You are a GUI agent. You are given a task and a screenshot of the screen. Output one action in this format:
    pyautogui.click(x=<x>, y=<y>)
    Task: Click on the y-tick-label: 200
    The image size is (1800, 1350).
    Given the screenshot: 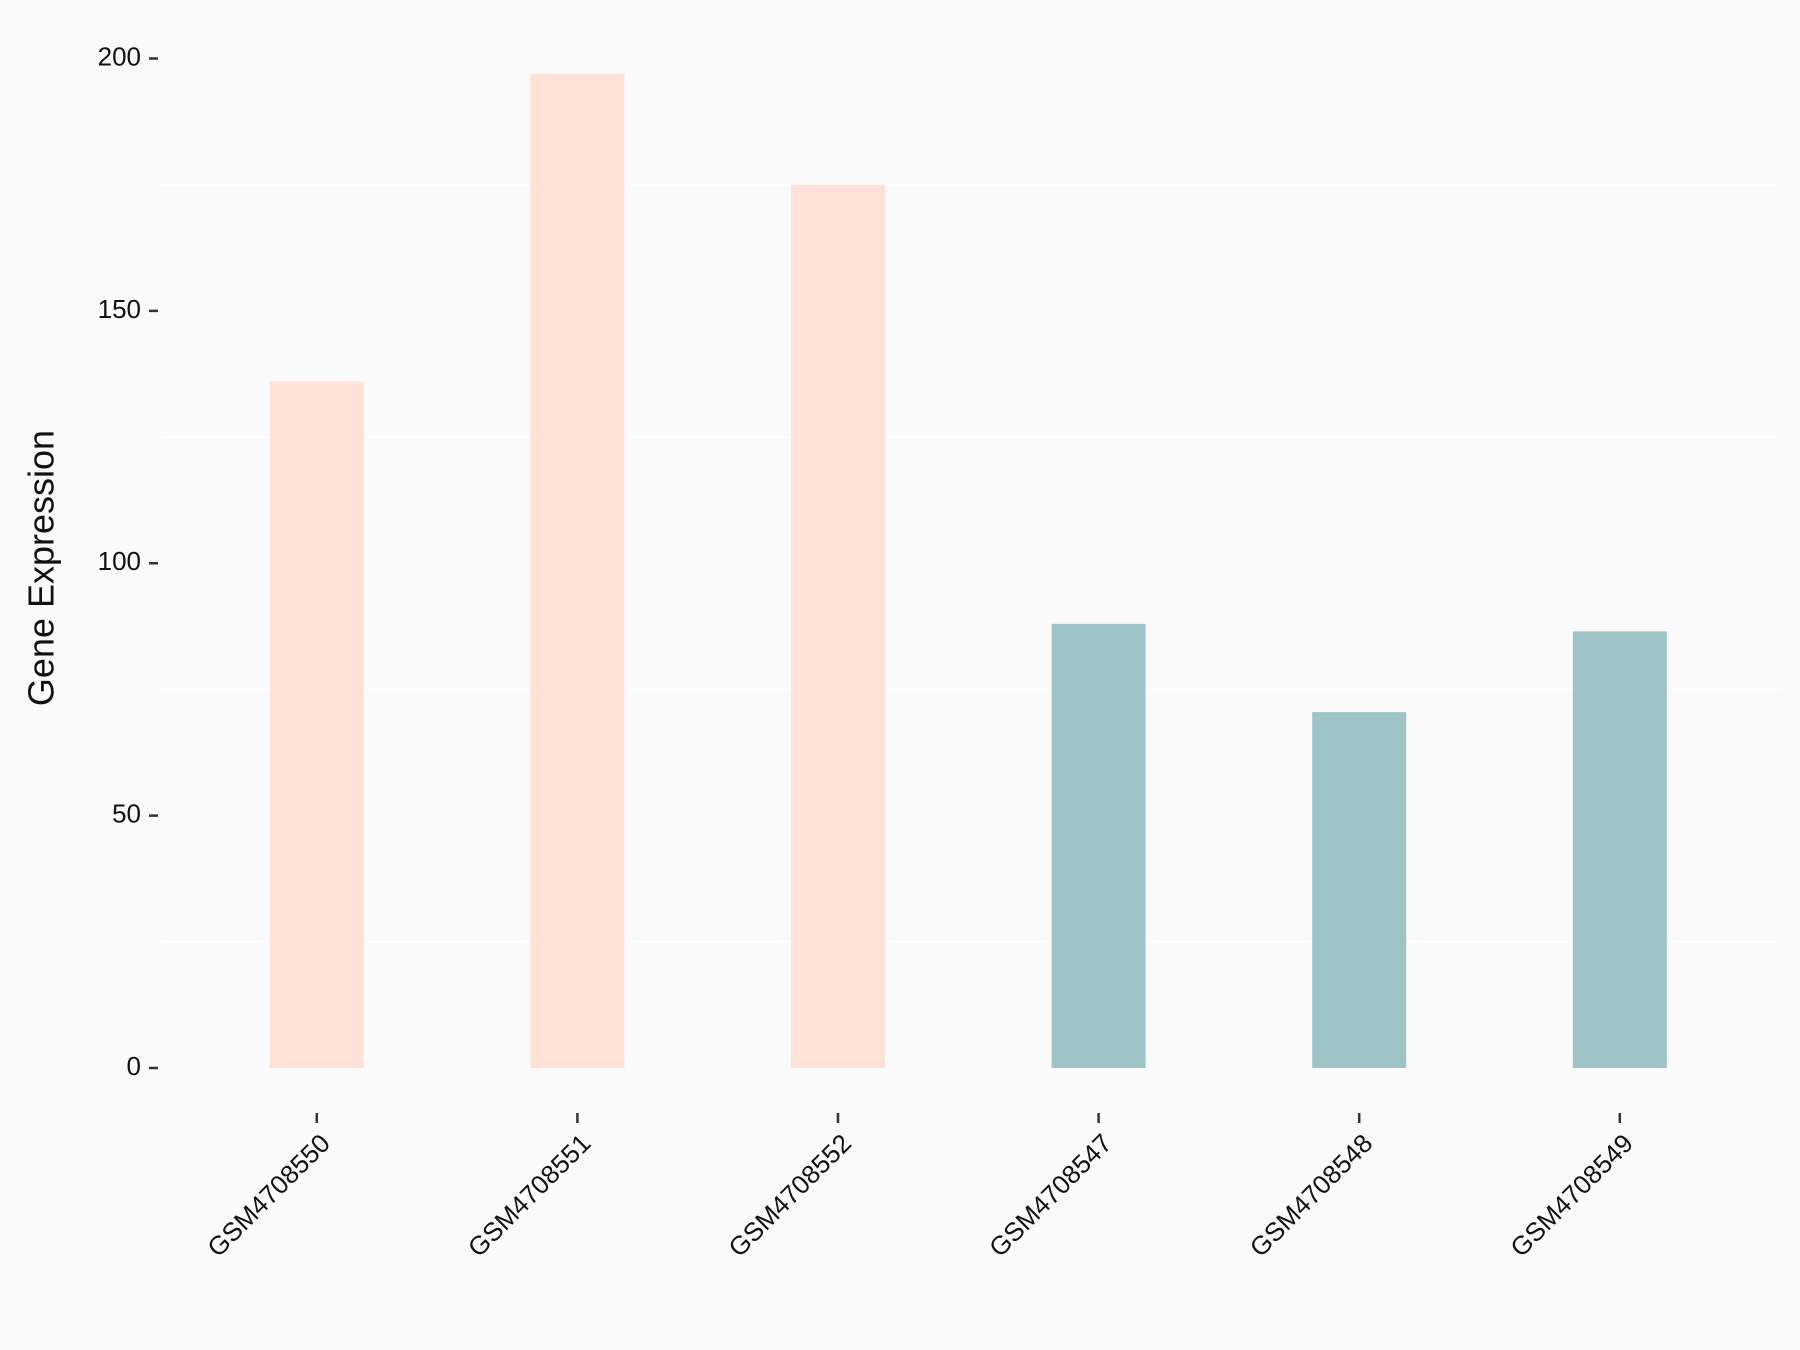 What is the action you would take?
    pyautogui.click(x=119, y=56)
    